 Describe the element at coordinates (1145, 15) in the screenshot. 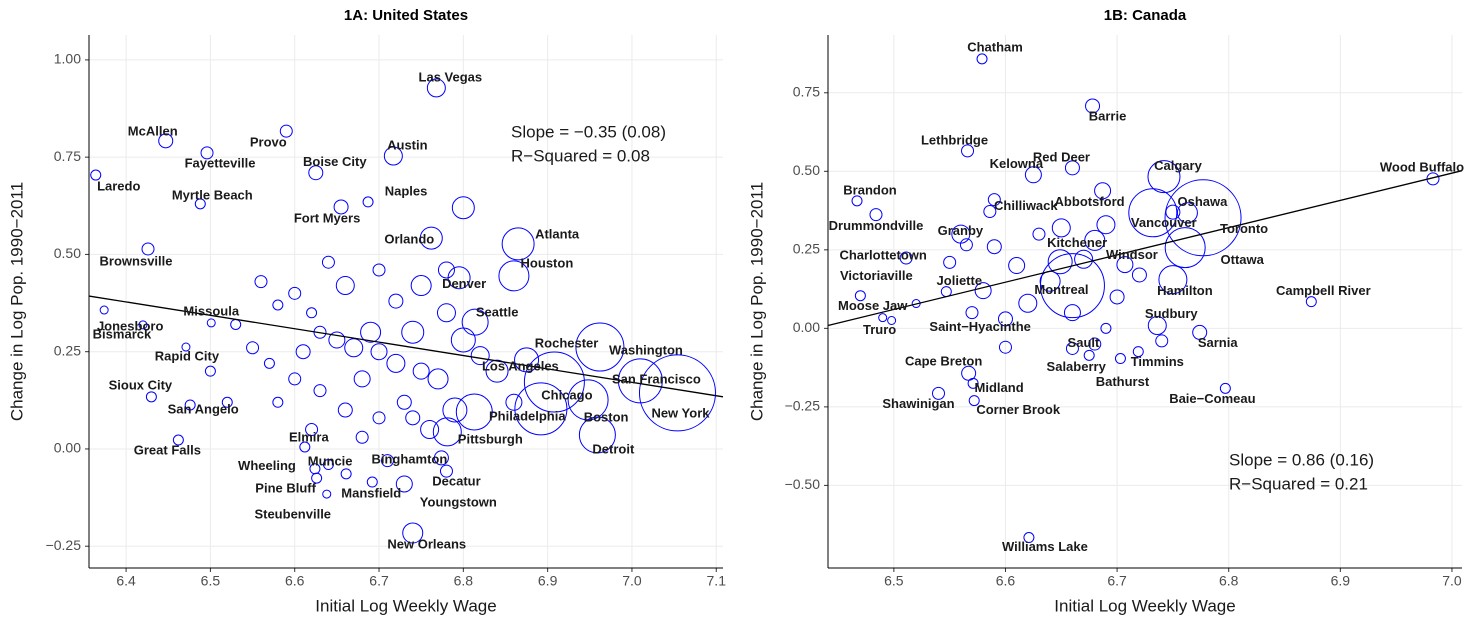

I see `chart-title: 1B: Canada` at that location.